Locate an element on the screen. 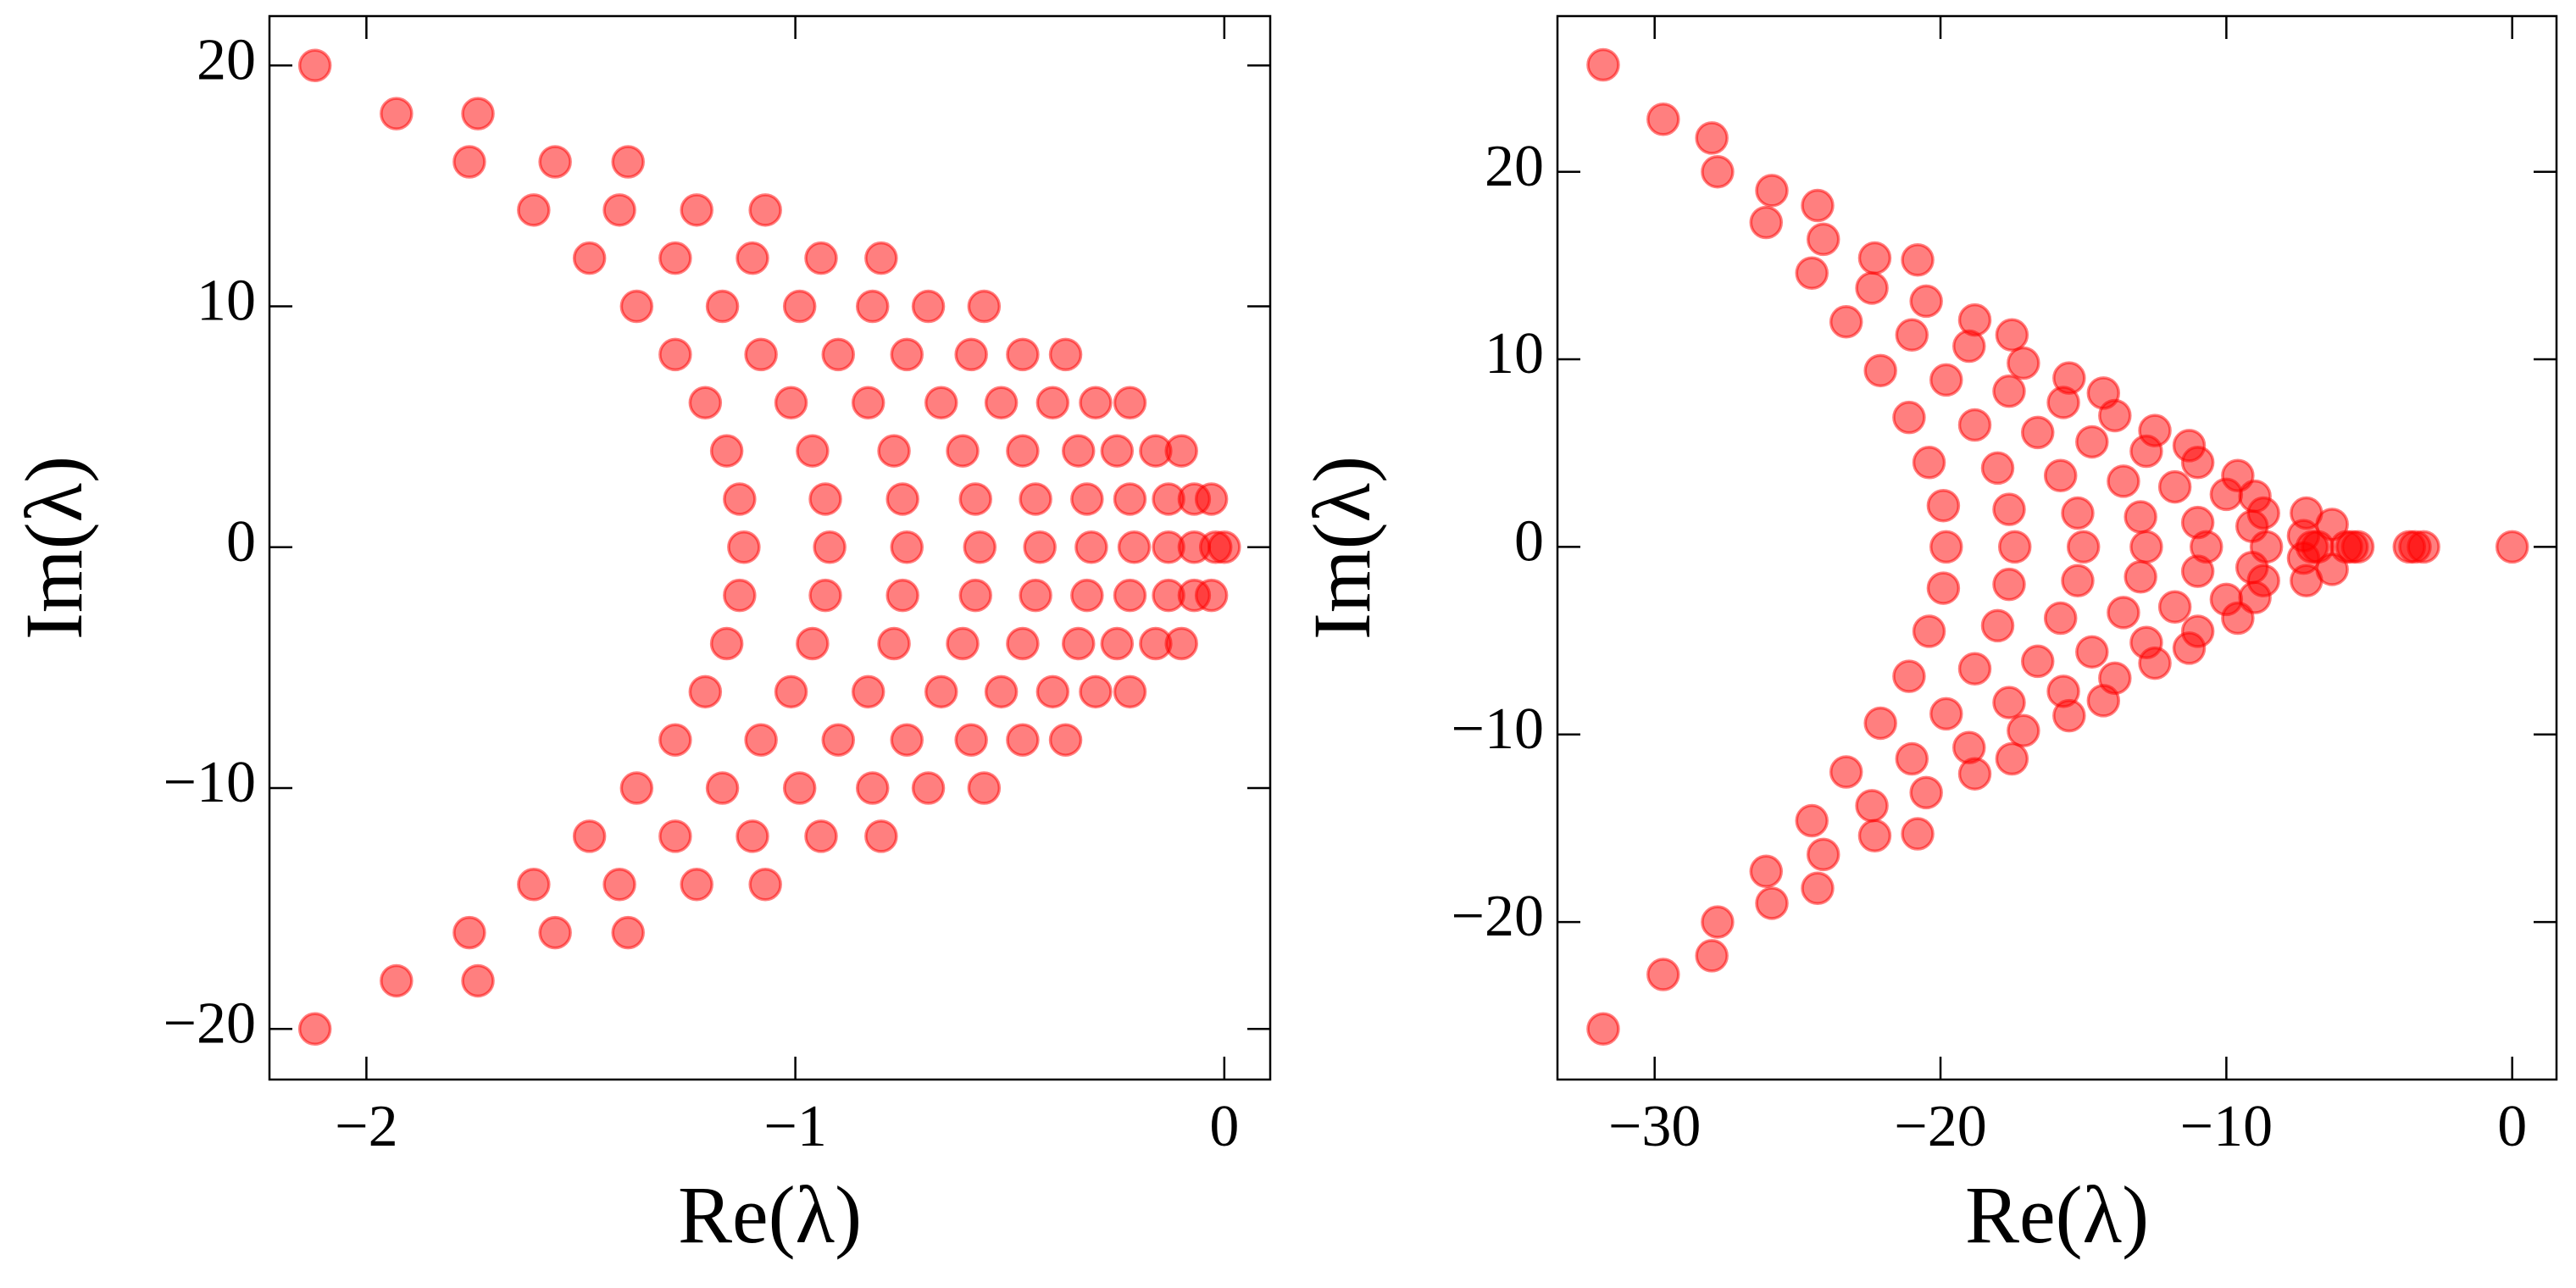 The height and width of the screenshot is (1288, 2576). x-tick-label: −20 is located at coordinates (1940, 1126).